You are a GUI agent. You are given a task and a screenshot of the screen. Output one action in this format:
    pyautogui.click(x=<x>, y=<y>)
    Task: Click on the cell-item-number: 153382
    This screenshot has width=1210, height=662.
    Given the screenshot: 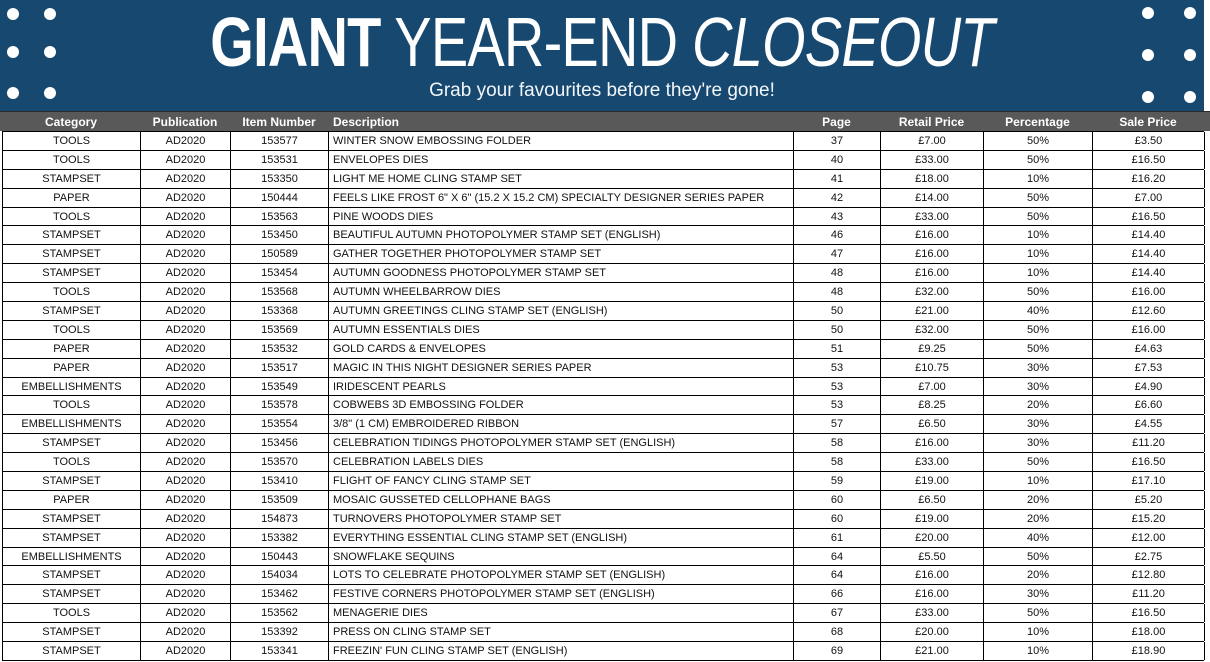 What is the action you would take?
    pyautogui.click(x=280, y=537)
    